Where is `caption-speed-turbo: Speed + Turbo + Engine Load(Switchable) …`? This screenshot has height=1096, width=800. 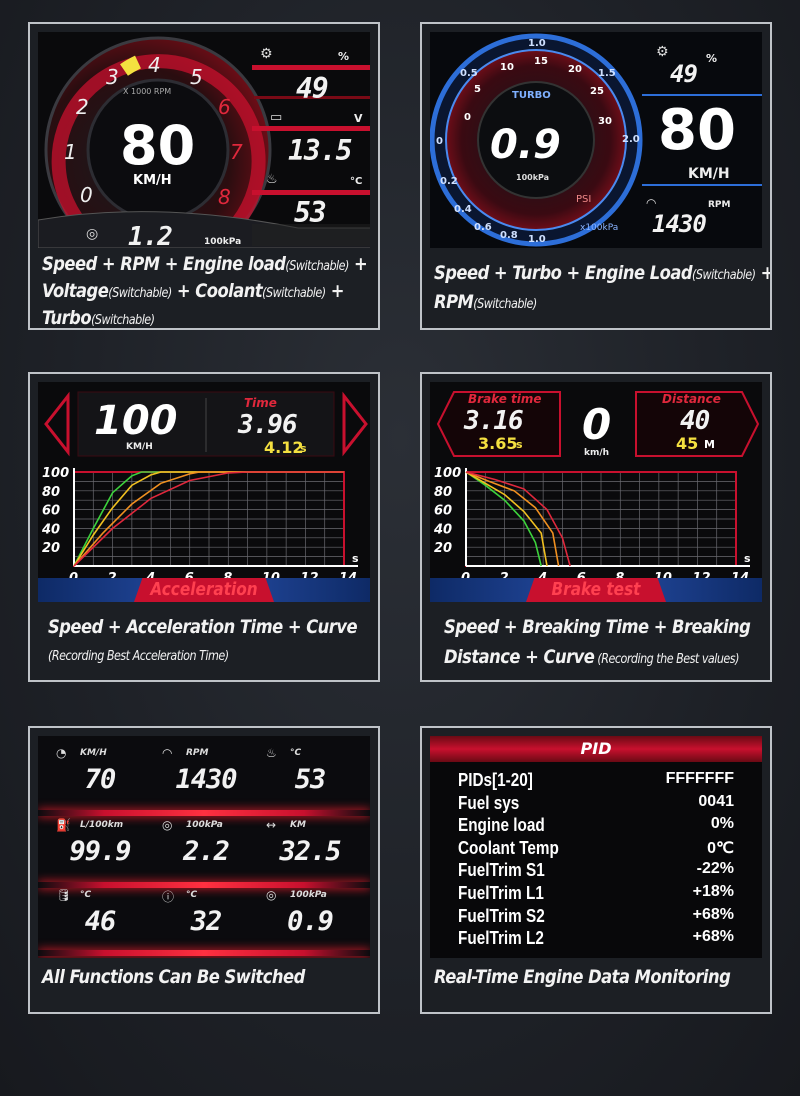
caption-speed-turbo: Speed + Turbo + Engine Load(Switchable) … is located at coordinates (602, 289).